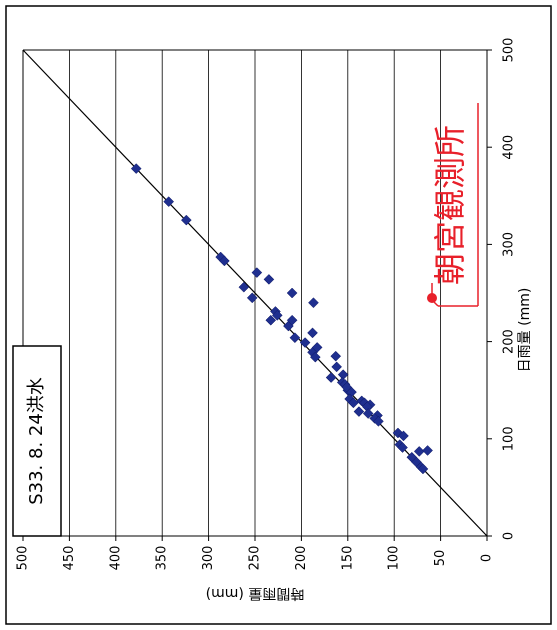  I want to click on y-tick-label: 200, so click(301, 558).